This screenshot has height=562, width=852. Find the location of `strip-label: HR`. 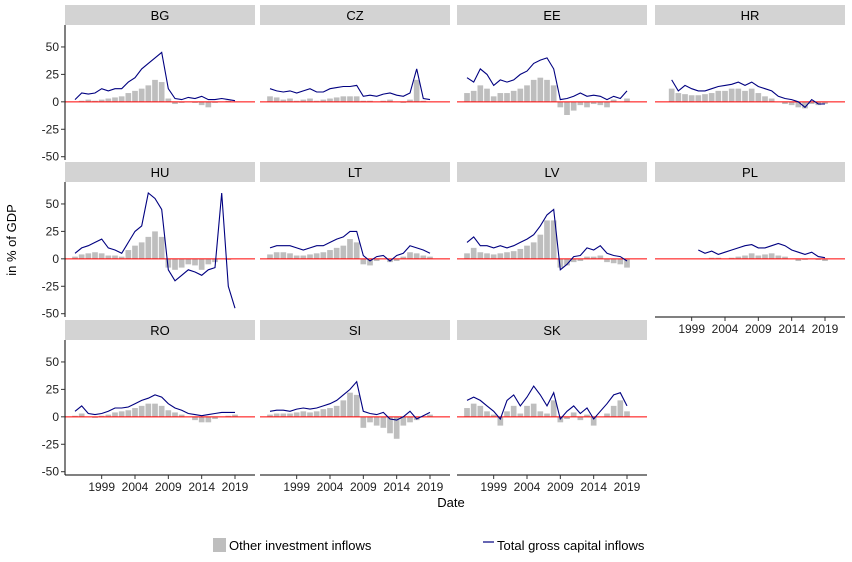

strip-label: HR is located at coordinates (750, 15).